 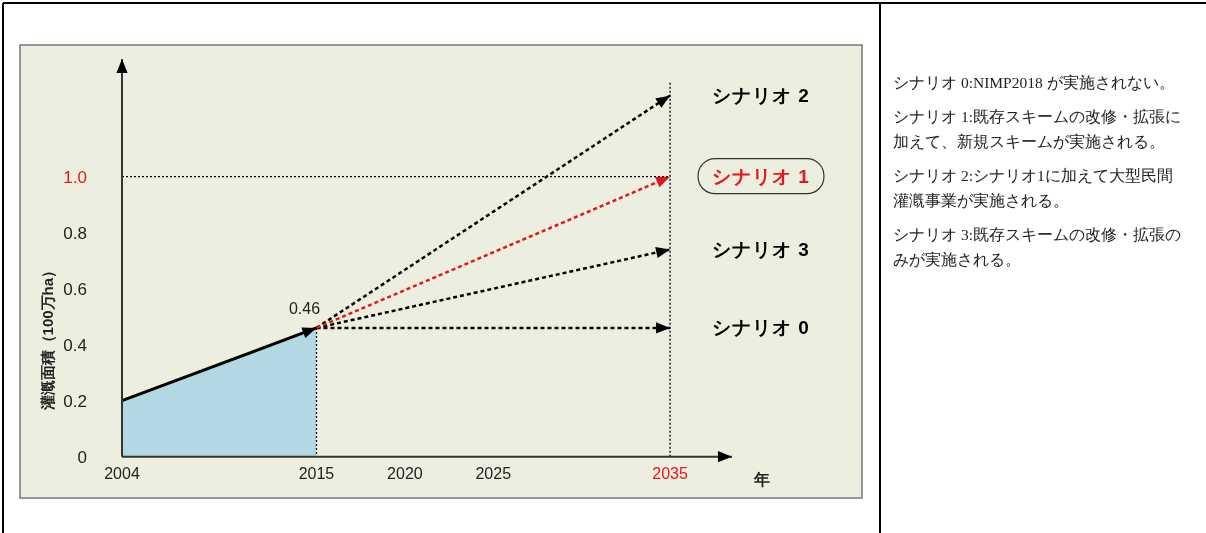 I want to click on y-tick-label: 0.6, so click(x=75, y=289).